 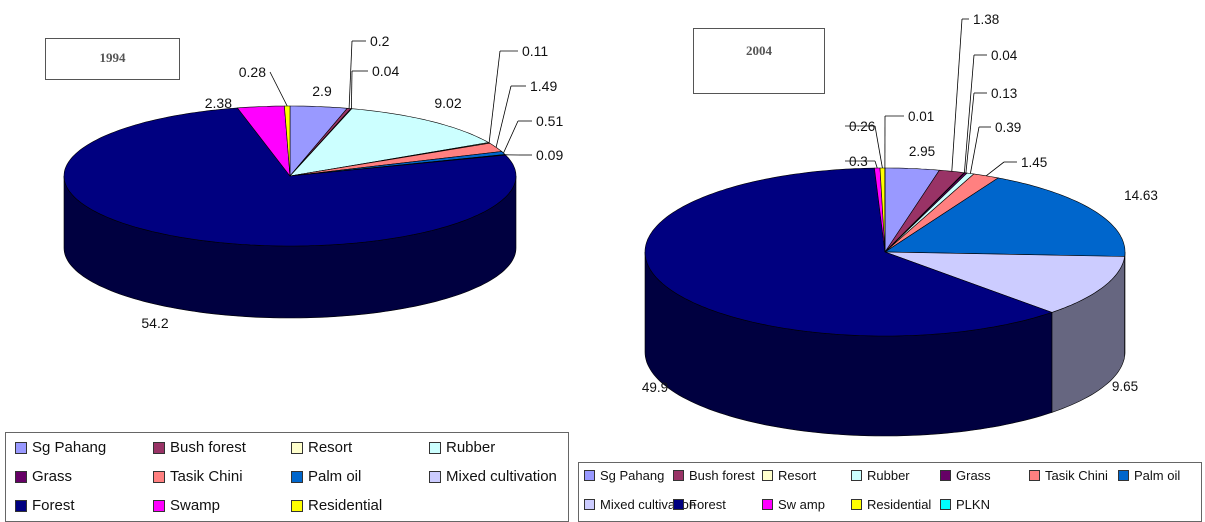 I want to click on data-label-sg-pahang: 2.9, so click(x=322, y=91).